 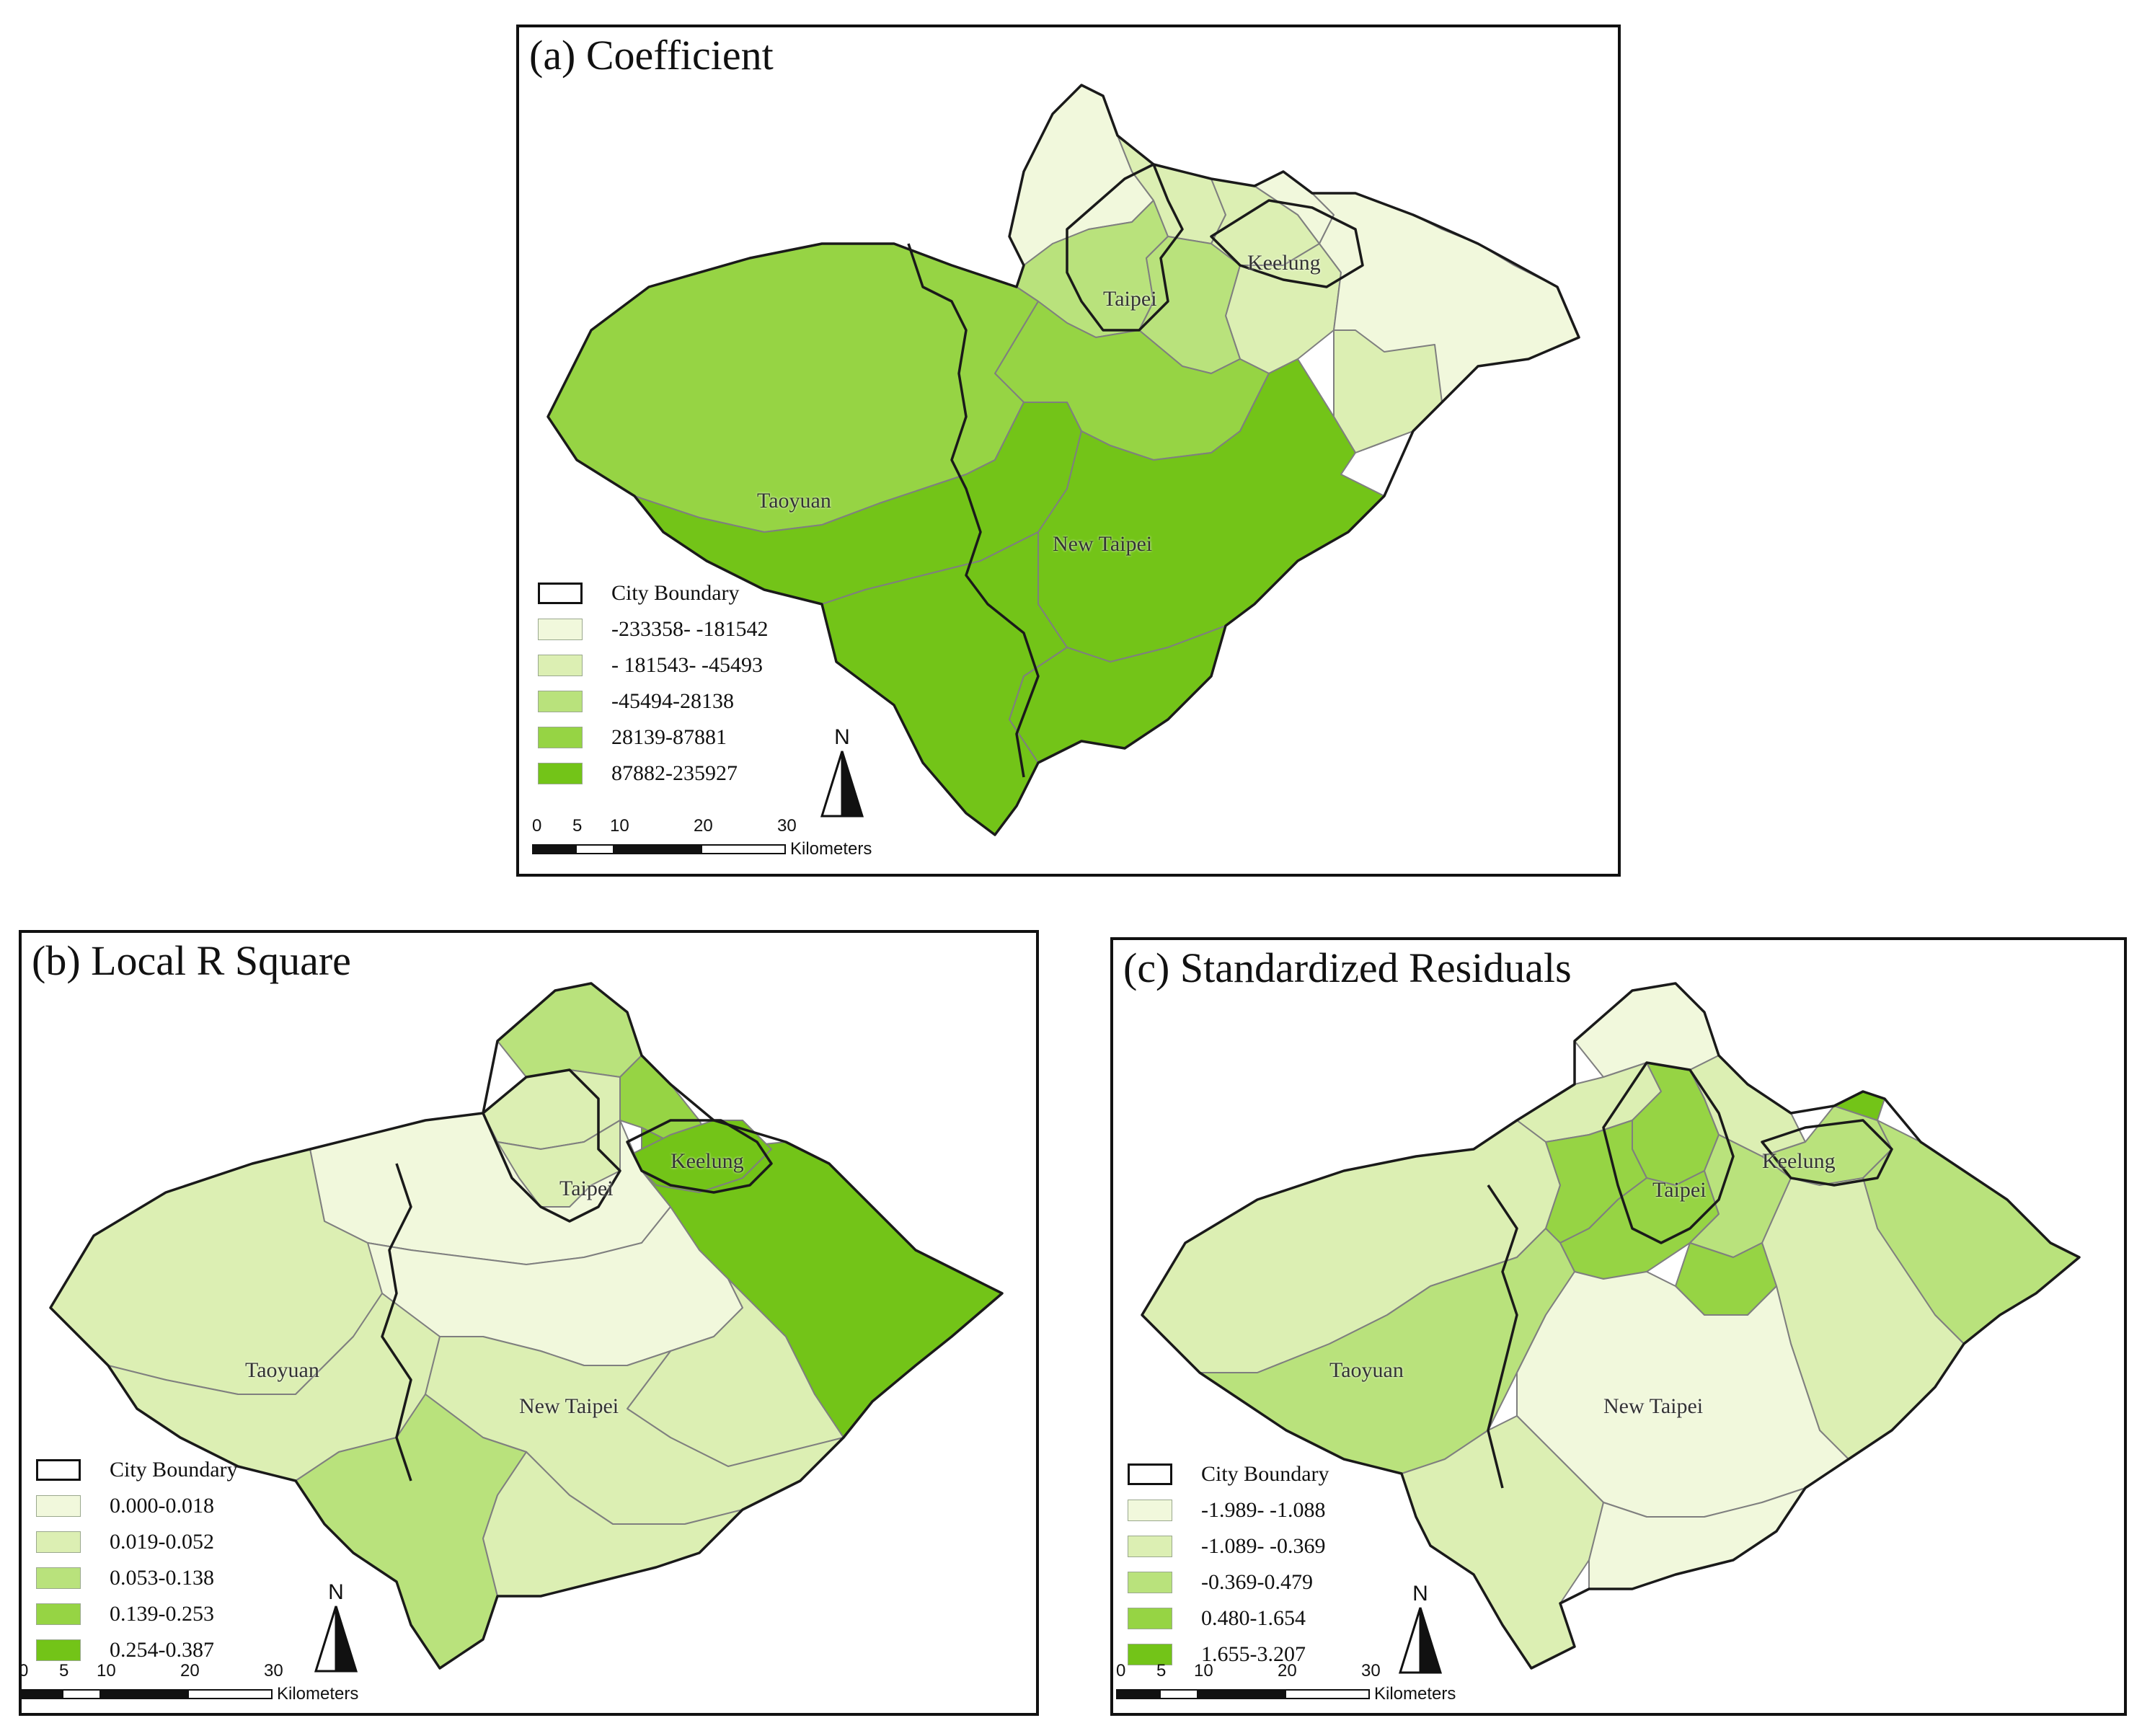 What do you see at coordinates (1253, 1654) in the screenshot?
I see `legend-label: 1.655-3.207` at bounding box center [1253, 1654].